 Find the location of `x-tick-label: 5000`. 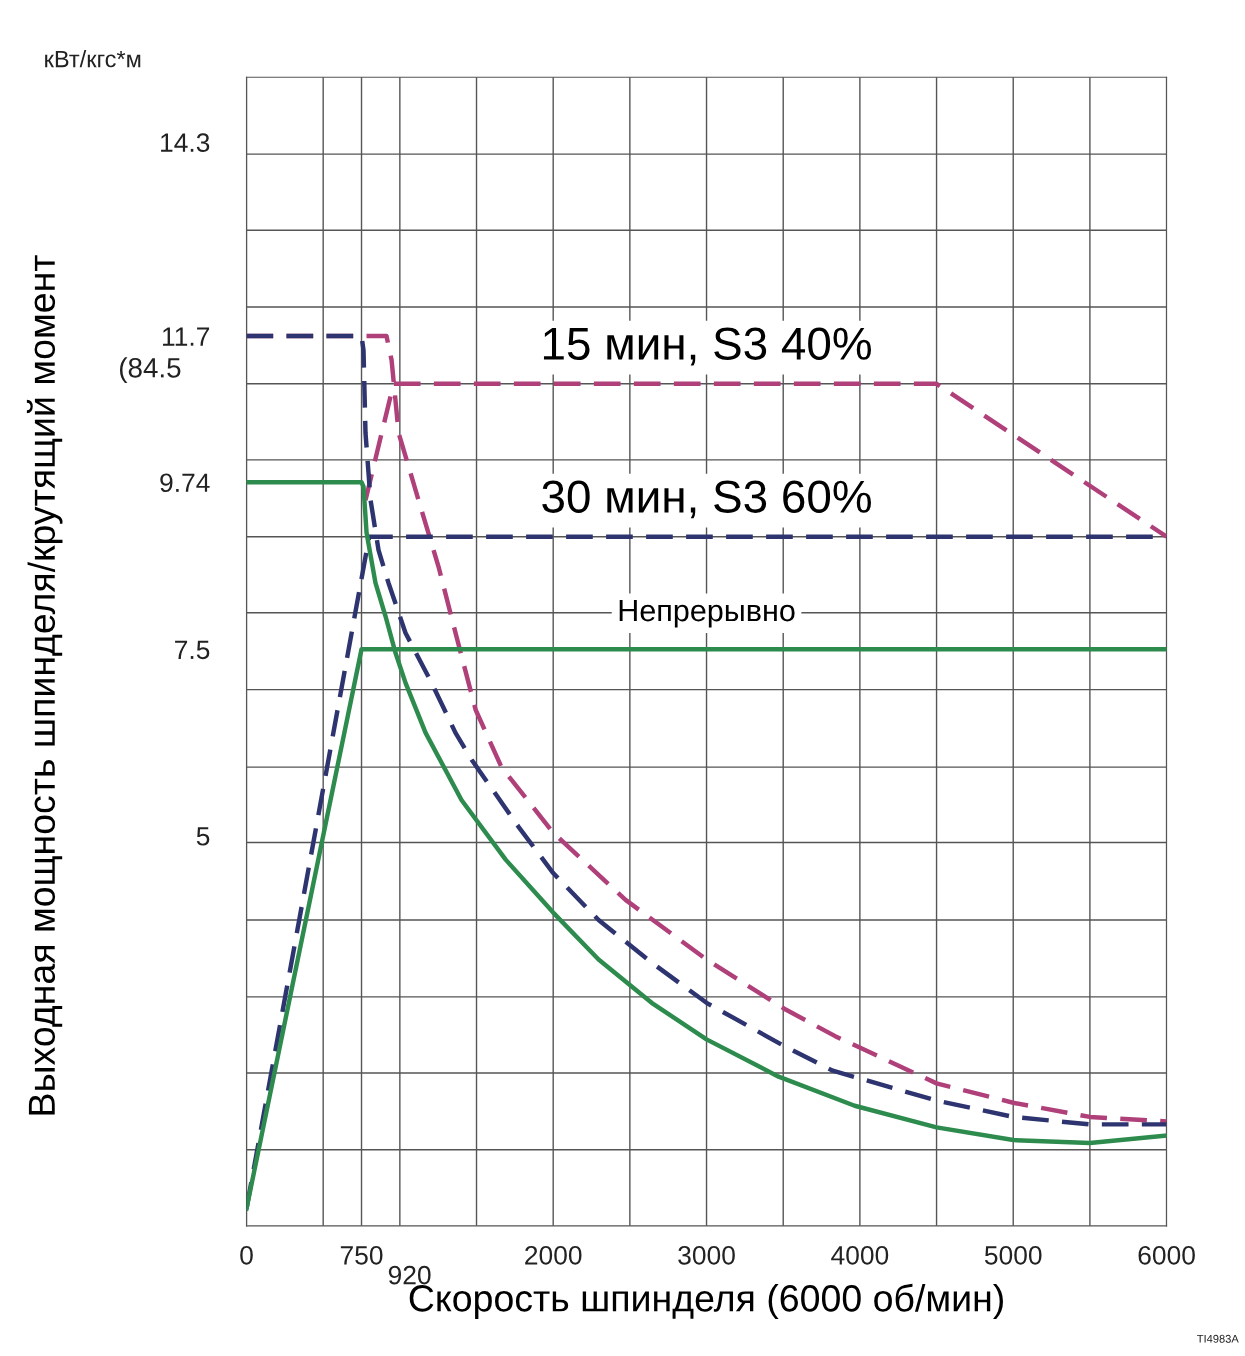

x-tick-label: 5000 is located at coordinates (1013, 1255).